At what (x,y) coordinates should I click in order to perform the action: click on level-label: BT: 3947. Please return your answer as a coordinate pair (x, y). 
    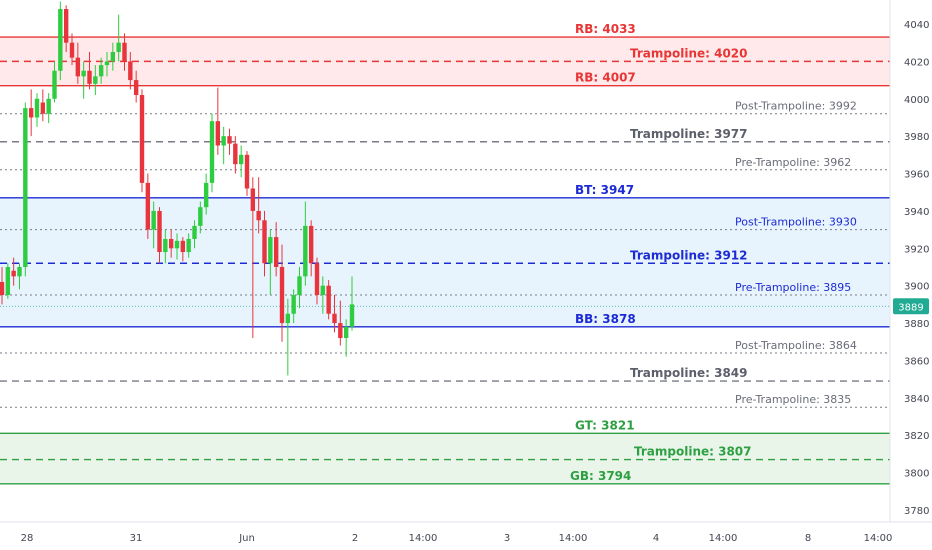
    Looking at the image, I should click on (604, 190).